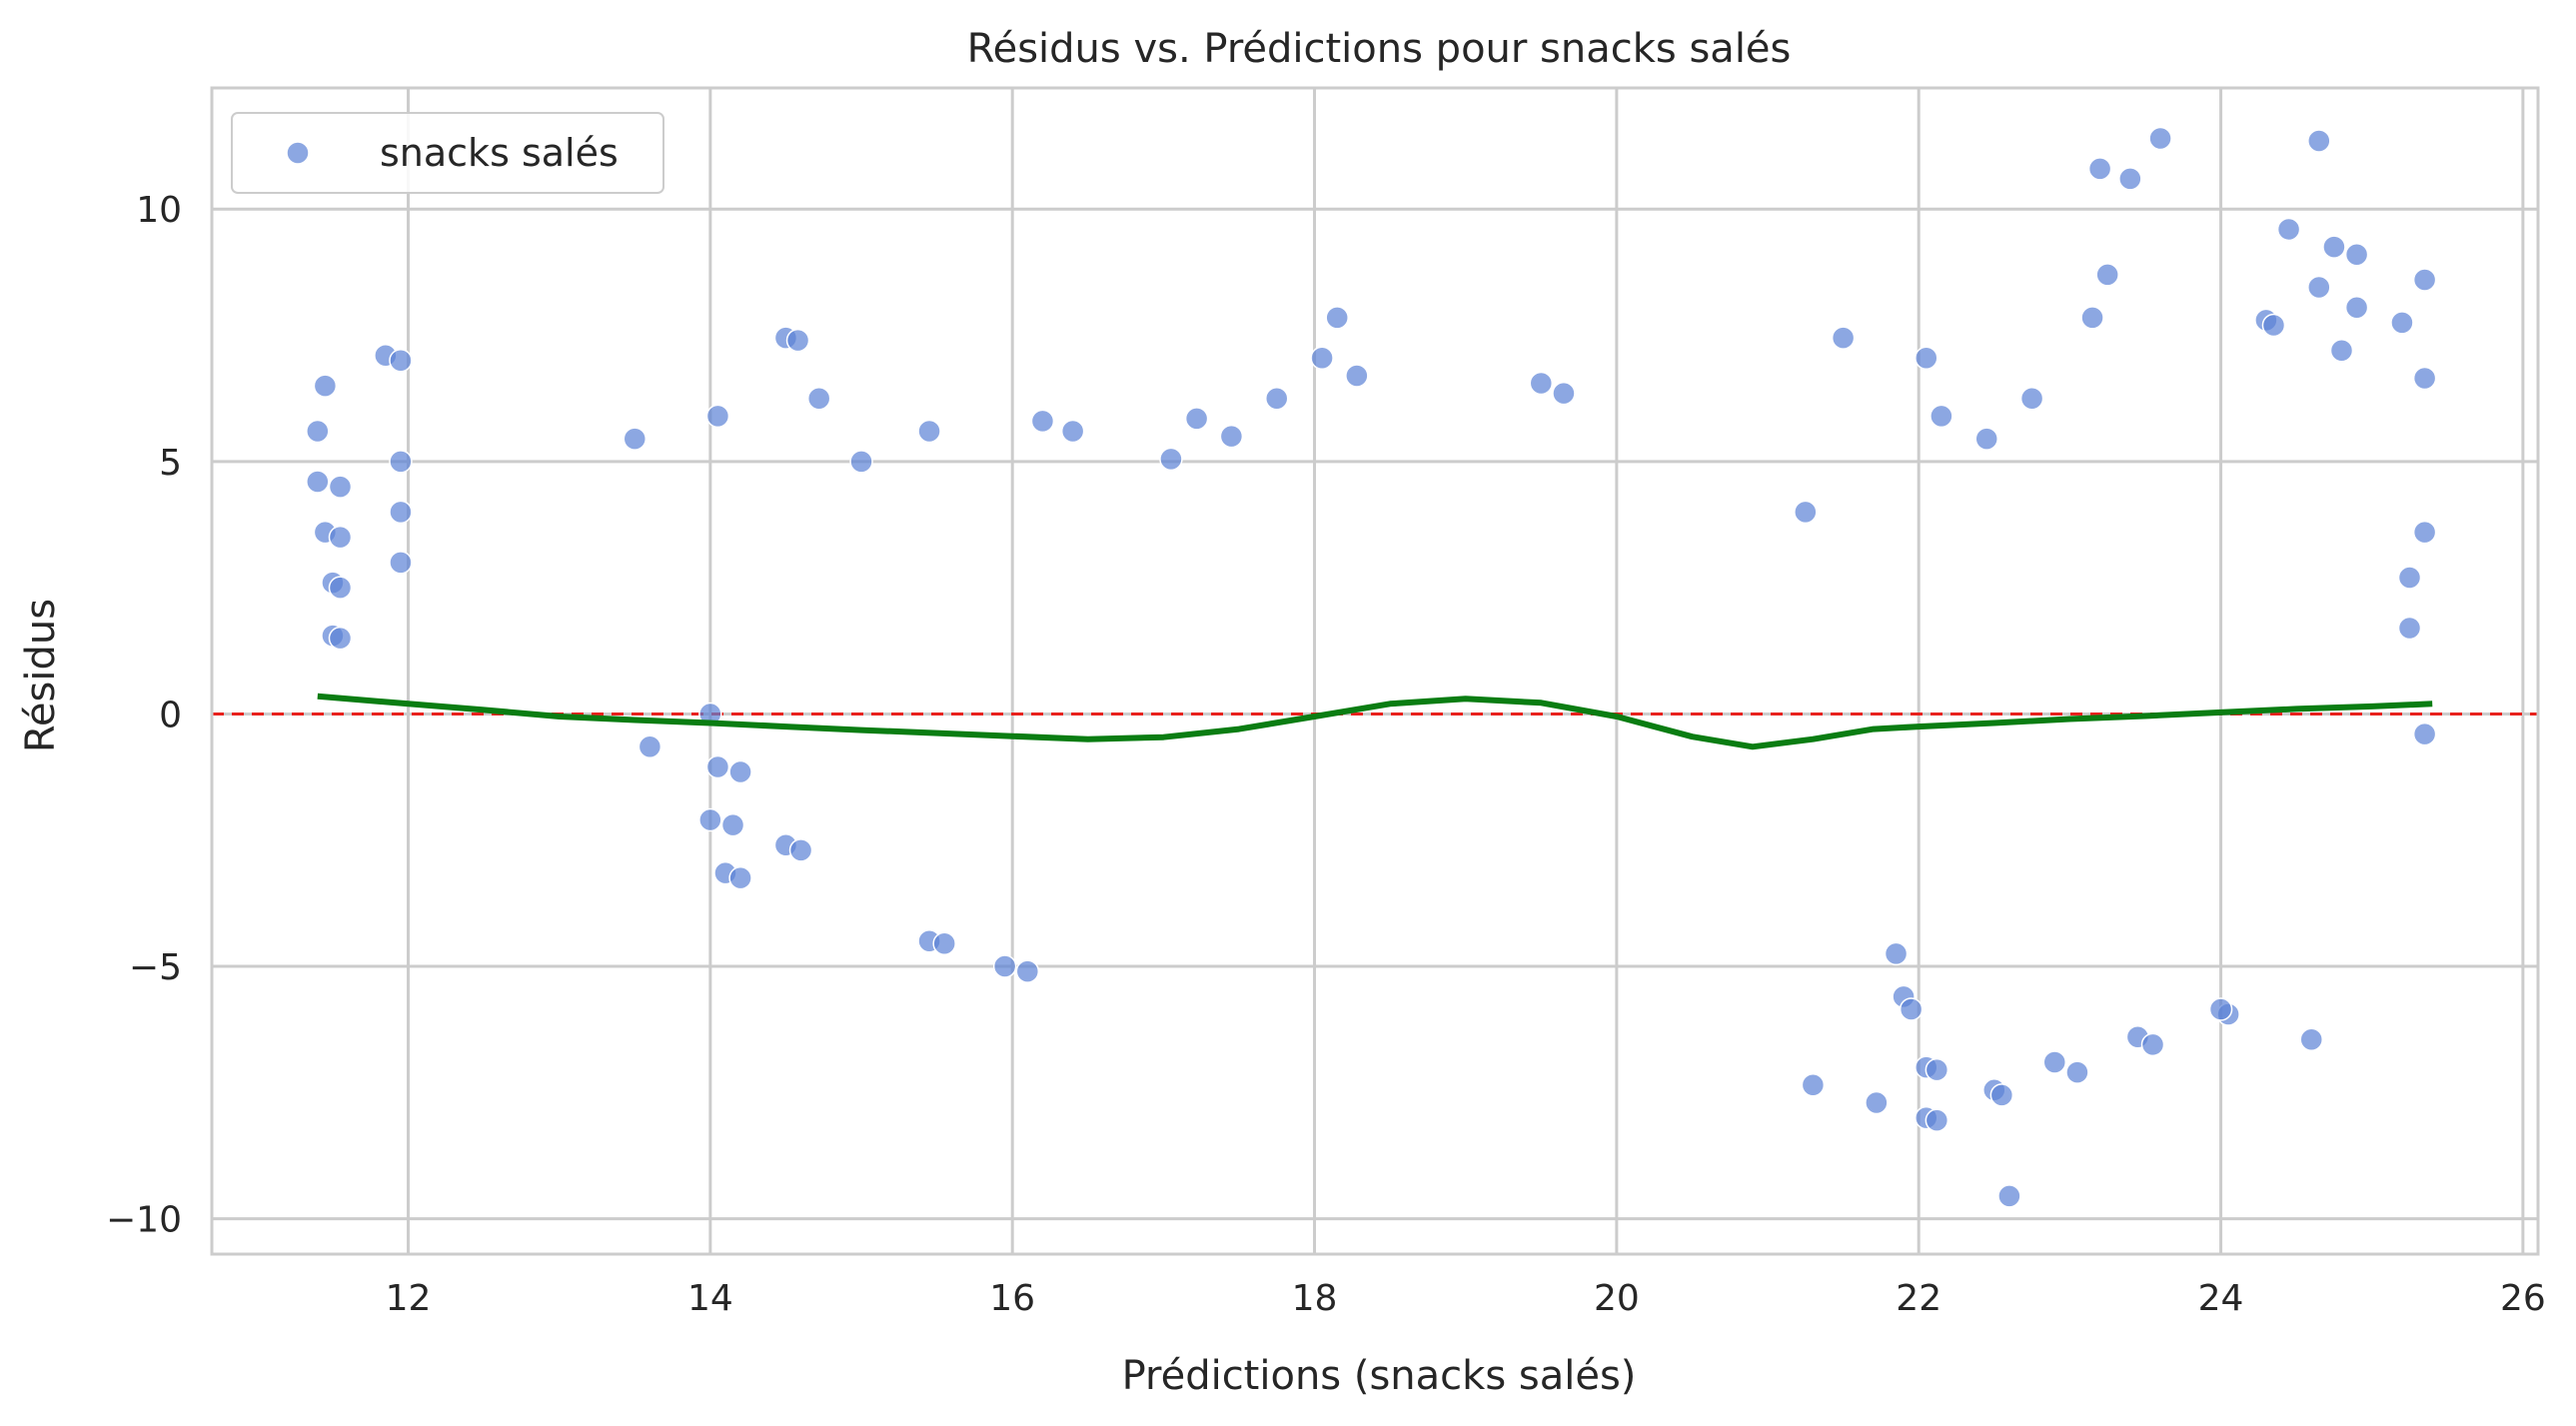 The height and width of the screenshot is (1426, 2576). I want to click on trend-line-layer, so click(1375, 721).